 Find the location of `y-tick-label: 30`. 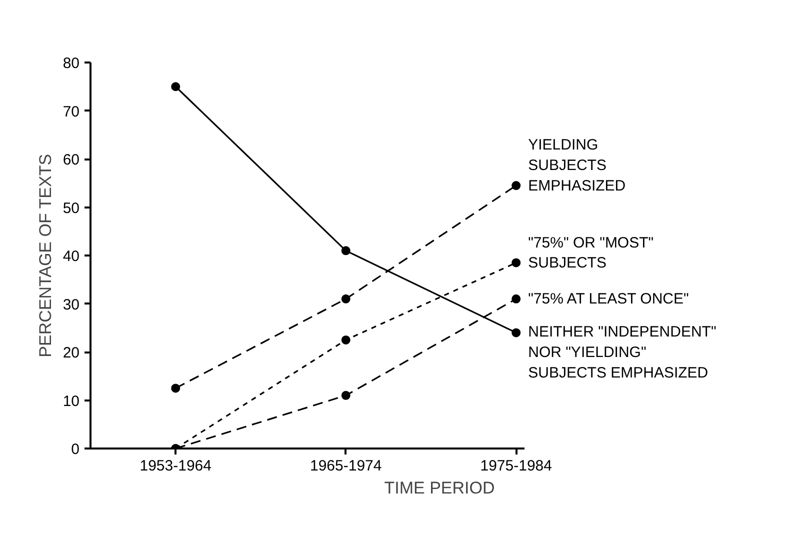

y-tick-label: 30 is located at coordinates (71, 305).